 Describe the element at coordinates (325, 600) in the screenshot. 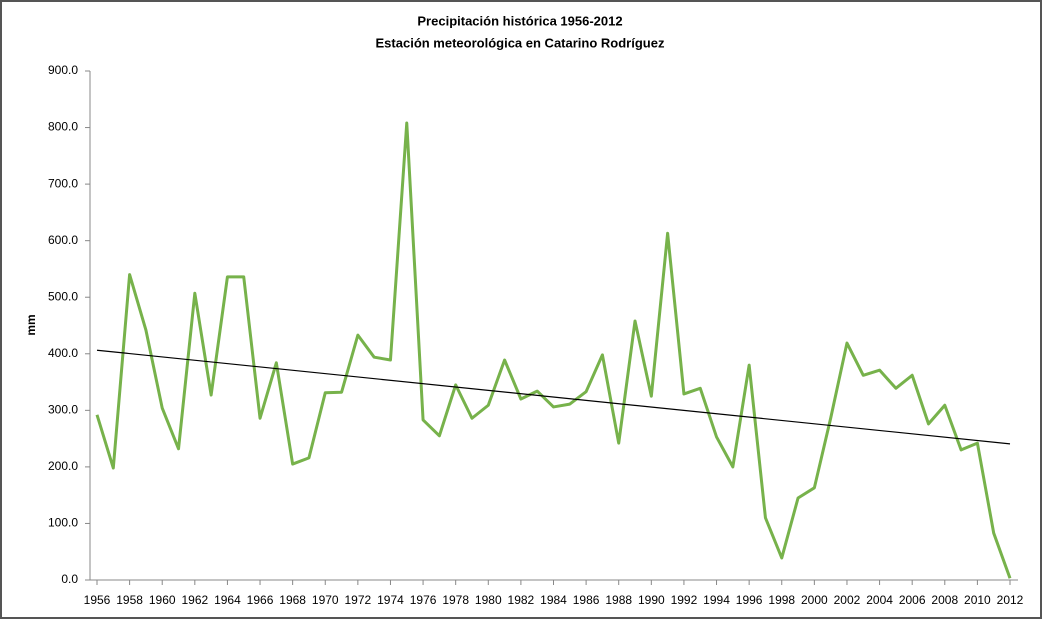

I see `x-tick-label: 1970` at that location.